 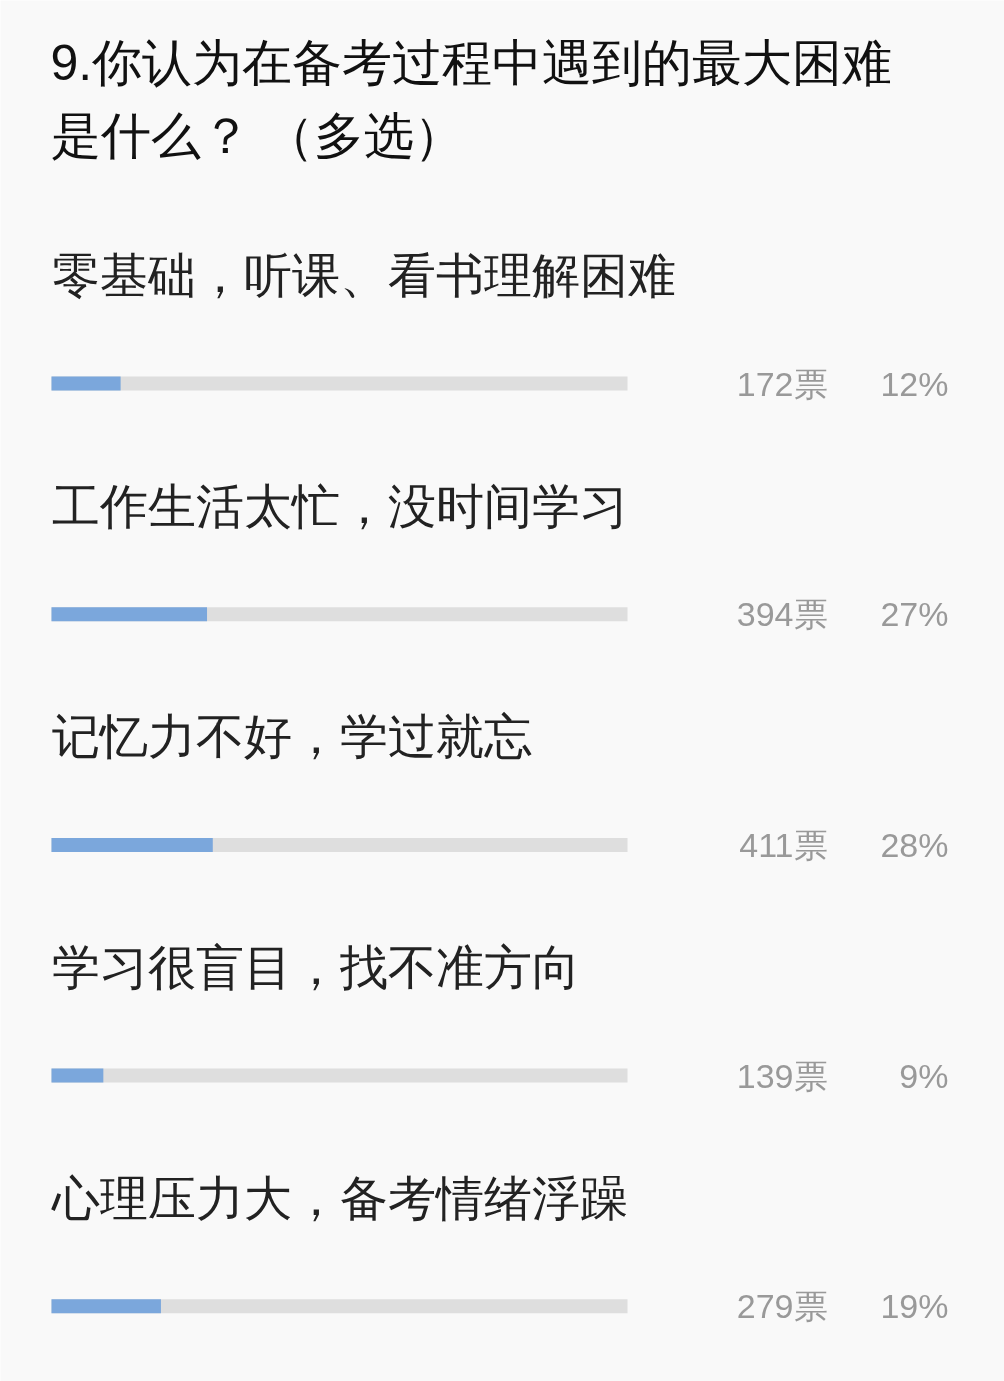 What do you see at coordinates (914, 1306) in the screenshot?
I see `data-label: 19%` at bounding box center [914, 1306].